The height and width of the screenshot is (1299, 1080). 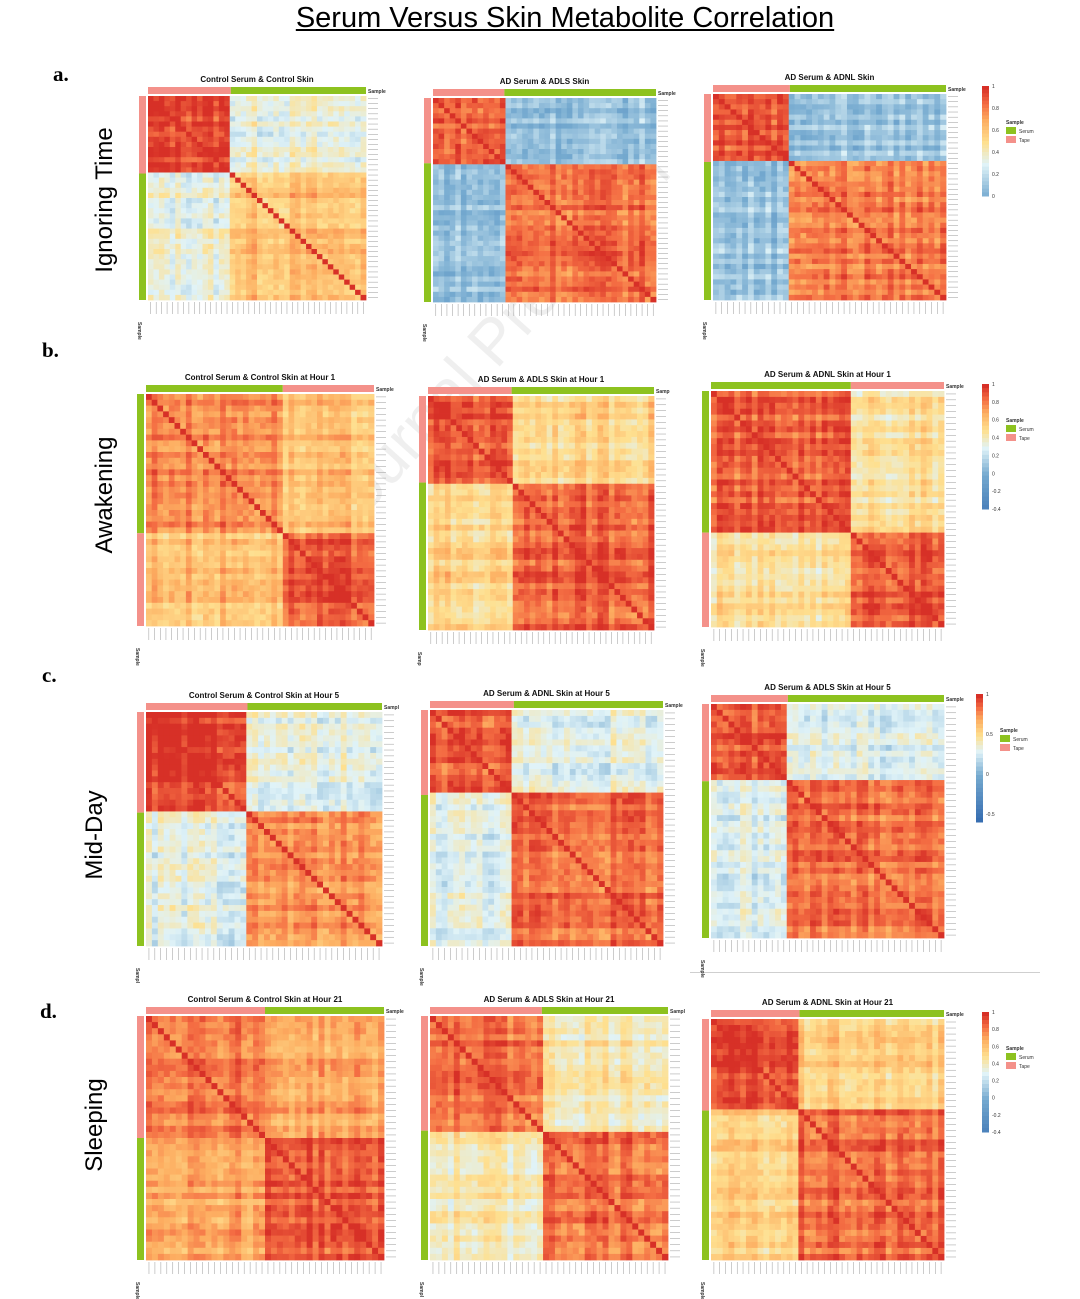 I want to click on legend-tick-label: 0.5, so click(x=989, y=735).